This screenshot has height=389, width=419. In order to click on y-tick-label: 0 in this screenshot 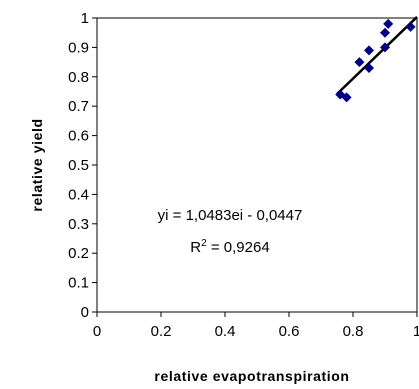, I will do `click(85, 312)`.